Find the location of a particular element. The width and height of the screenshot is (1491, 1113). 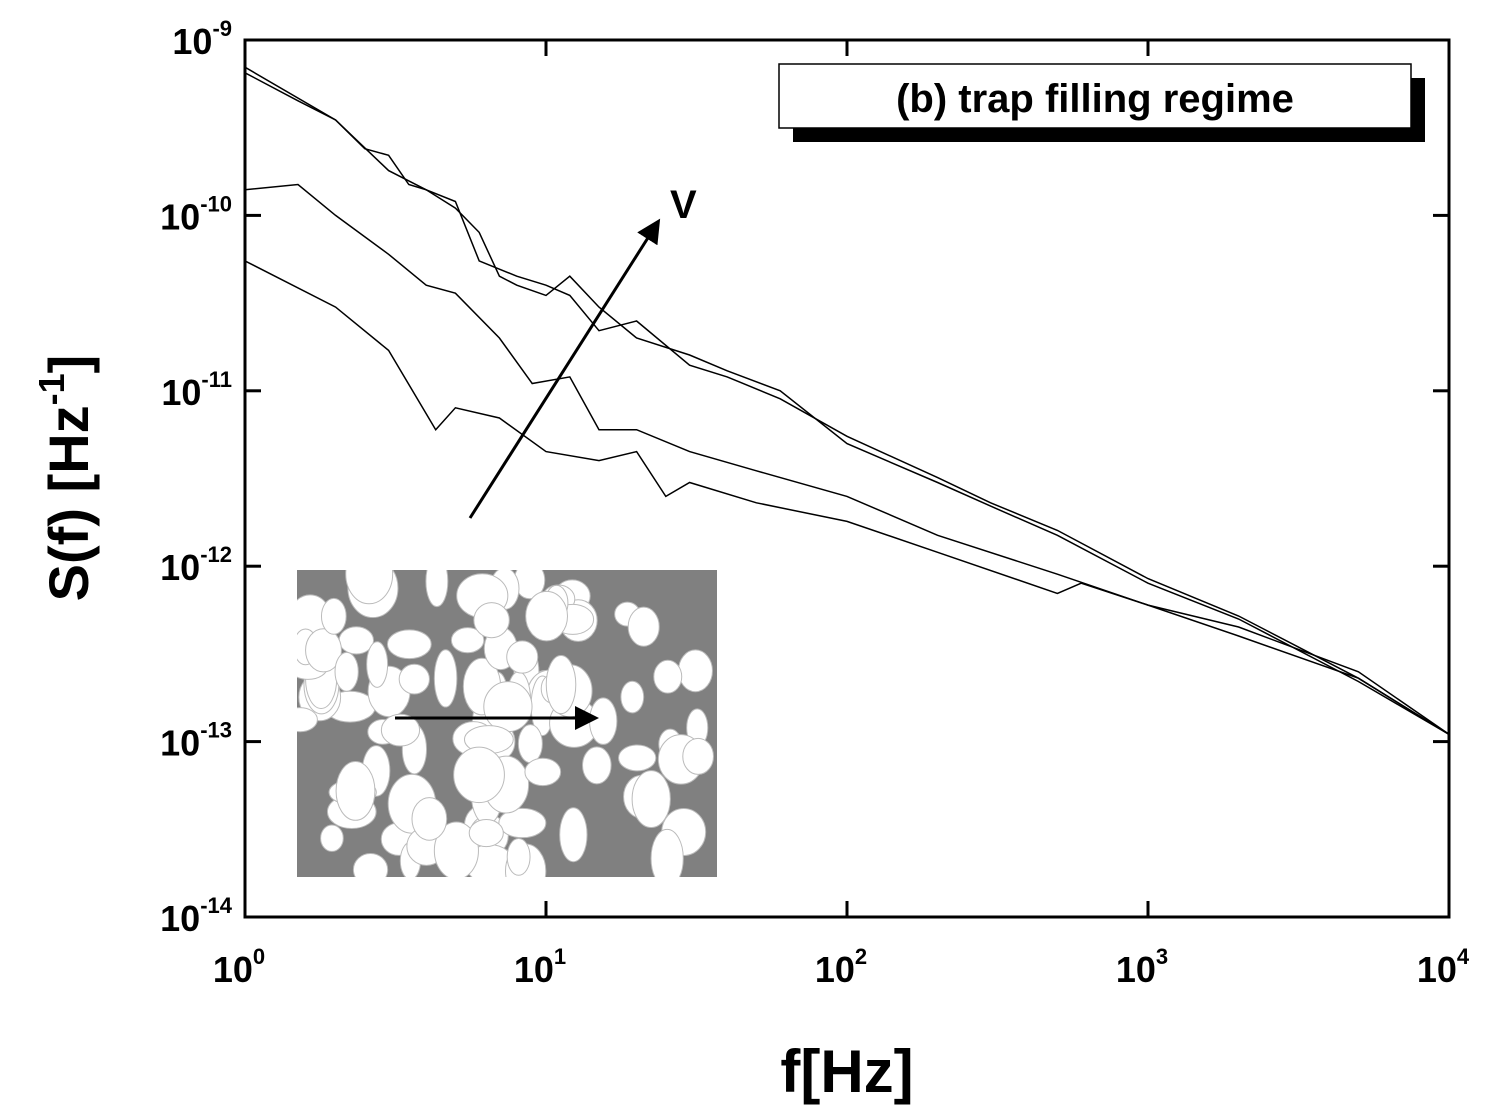

inset is located at coordinates (507, 723).